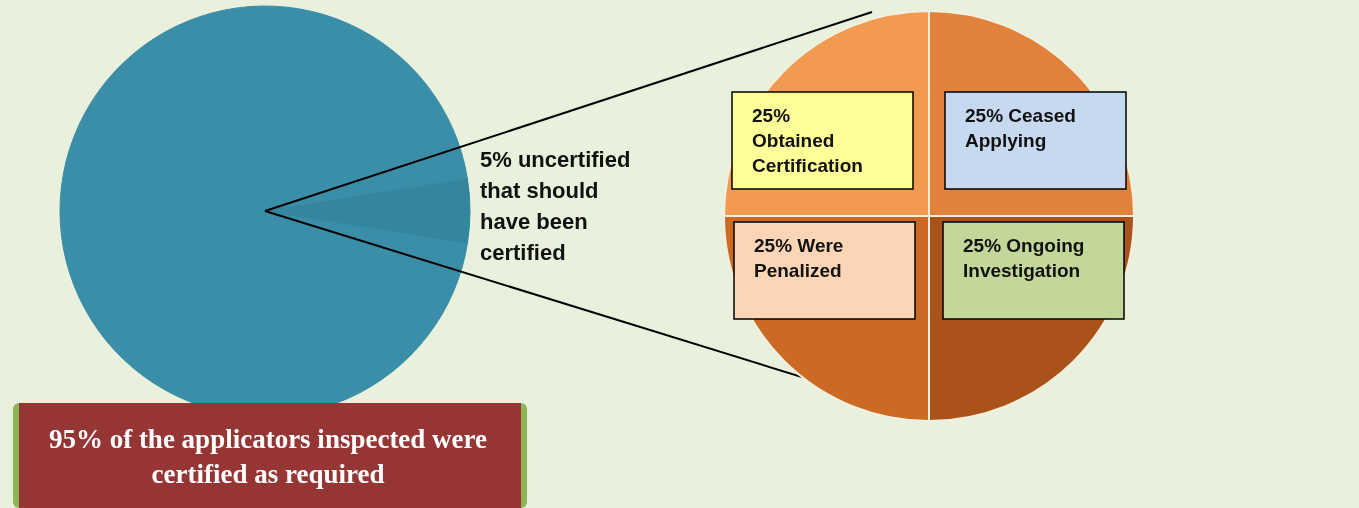  What do you see at coordinates (807, 140) in the screenshot?
I see `slice-label: 25% Obtained Certification` at bounding box center [807, 140].